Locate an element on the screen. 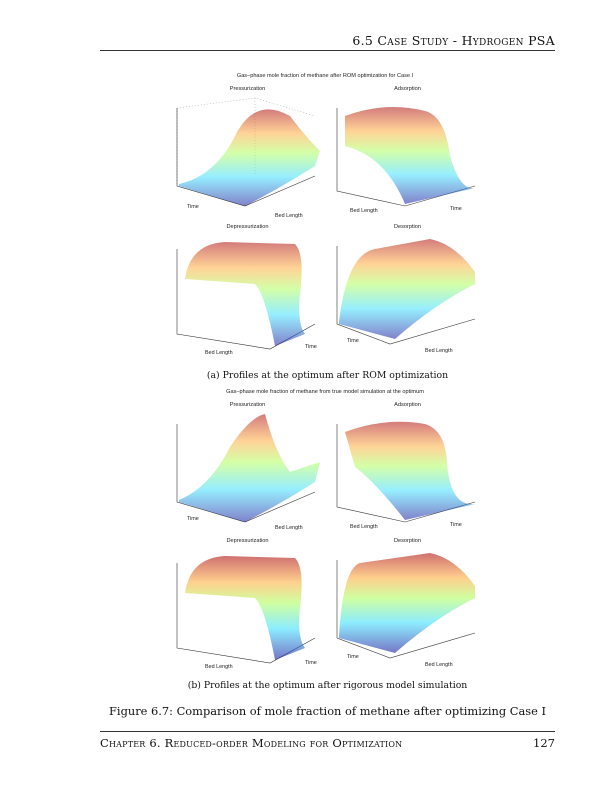 Image resolution: width=612 pixels, height=792 pixels. subfigure-b-panel-pressurization: Pressurization Time Bed Length is located at coordinates (247, 472).